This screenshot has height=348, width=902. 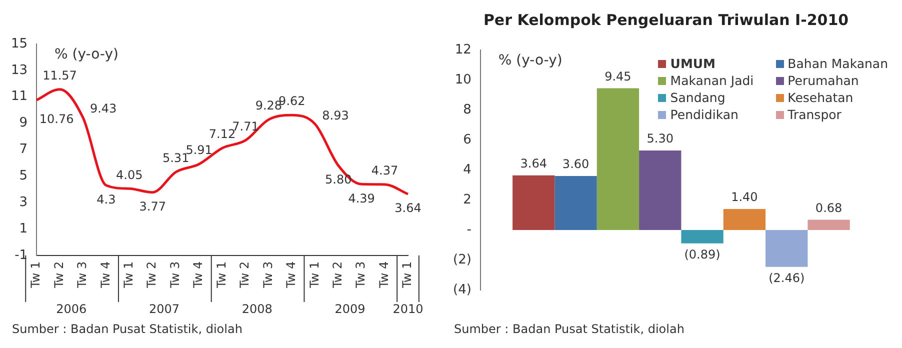 What do you see at coordinates (384, 171) in the screenshot?
I see `data-label: 4.37` at bounding box center [384, 171].